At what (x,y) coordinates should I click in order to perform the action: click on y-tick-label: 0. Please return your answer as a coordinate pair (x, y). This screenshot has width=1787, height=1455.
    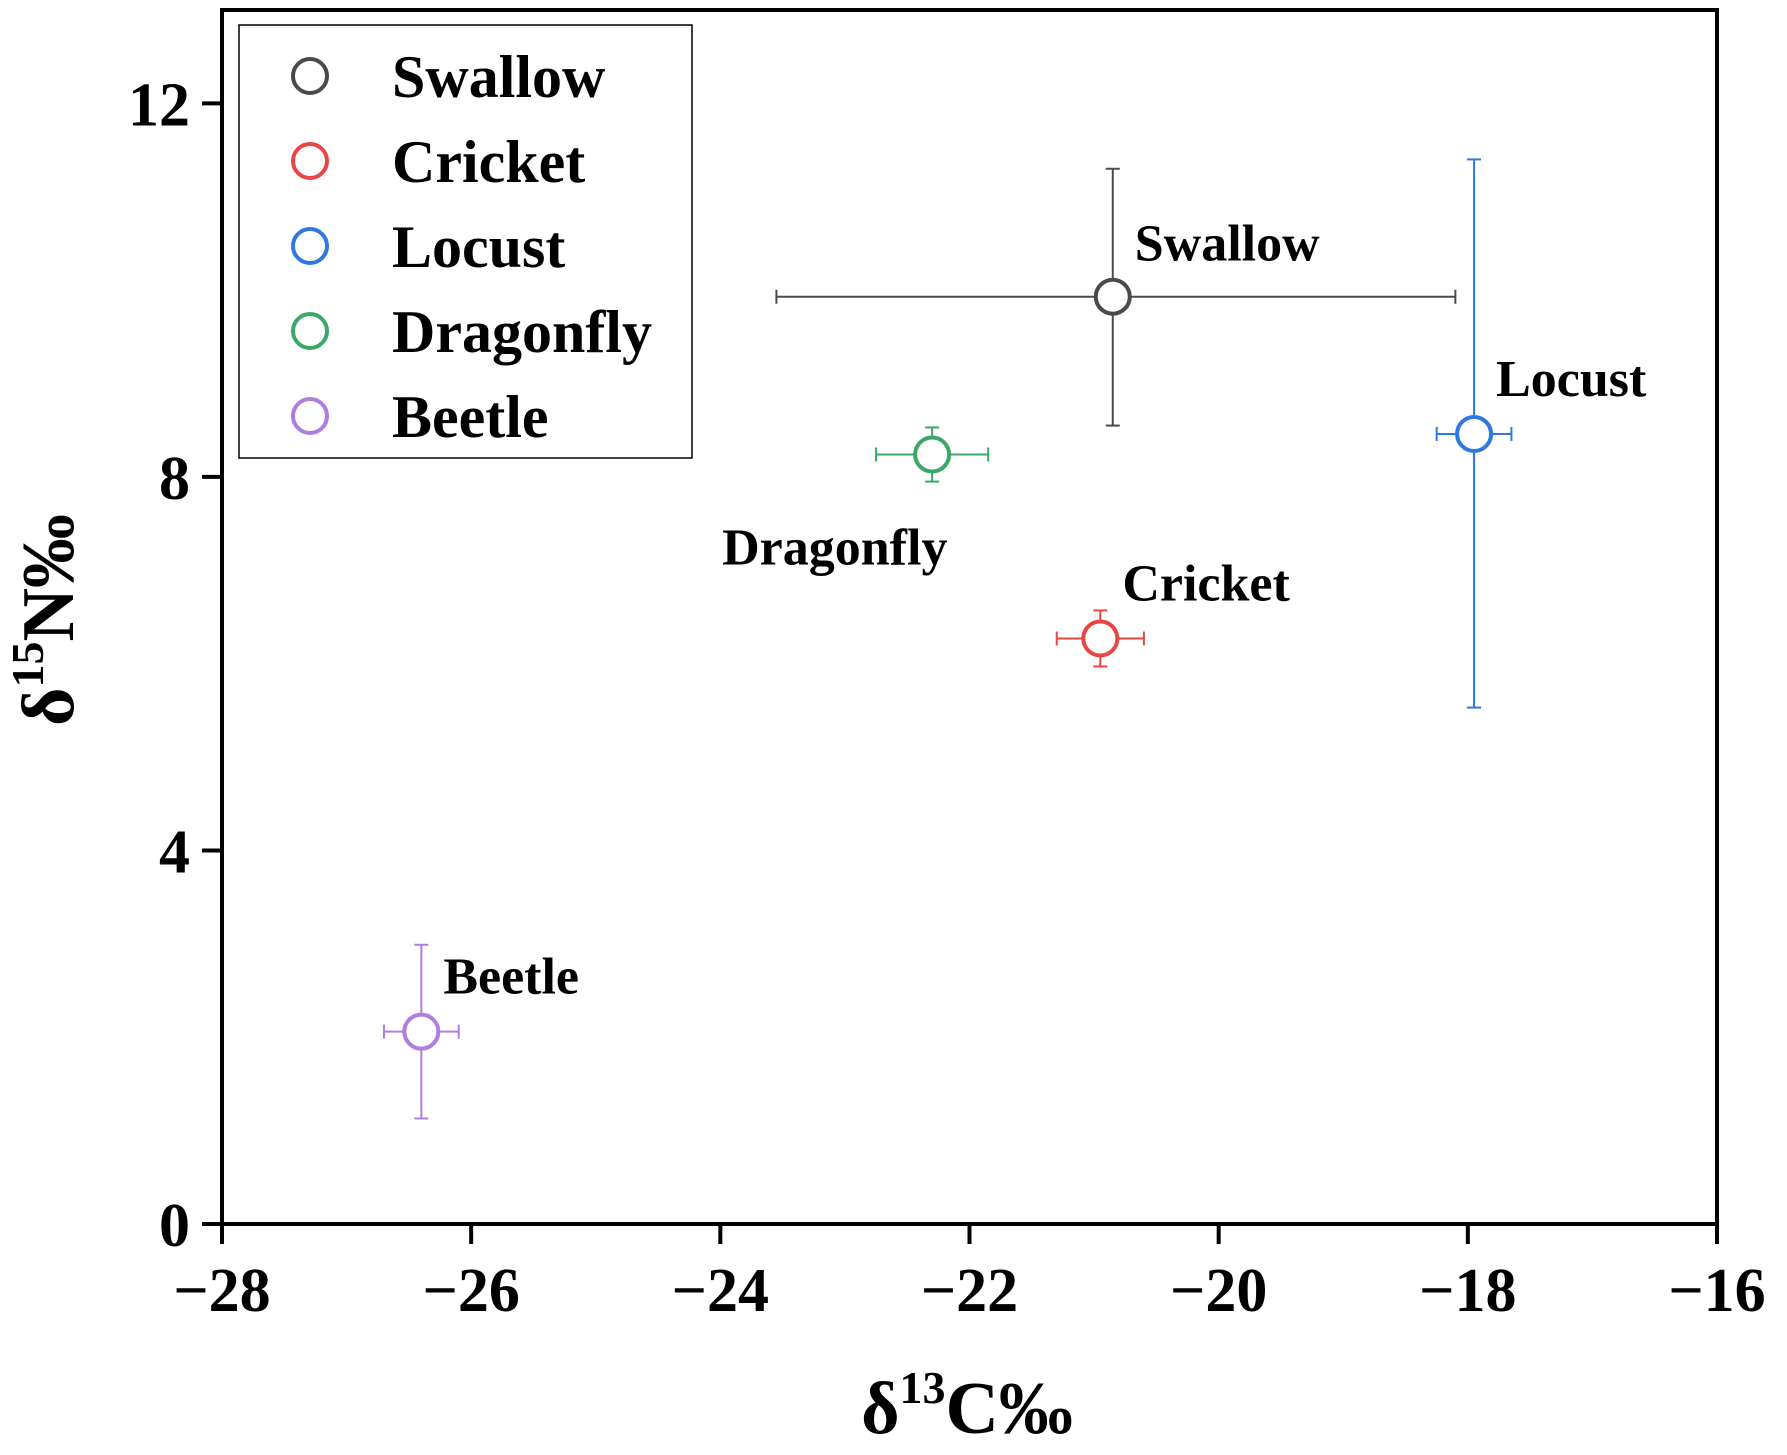
    Looking at the image, I should click on (174, 1226).